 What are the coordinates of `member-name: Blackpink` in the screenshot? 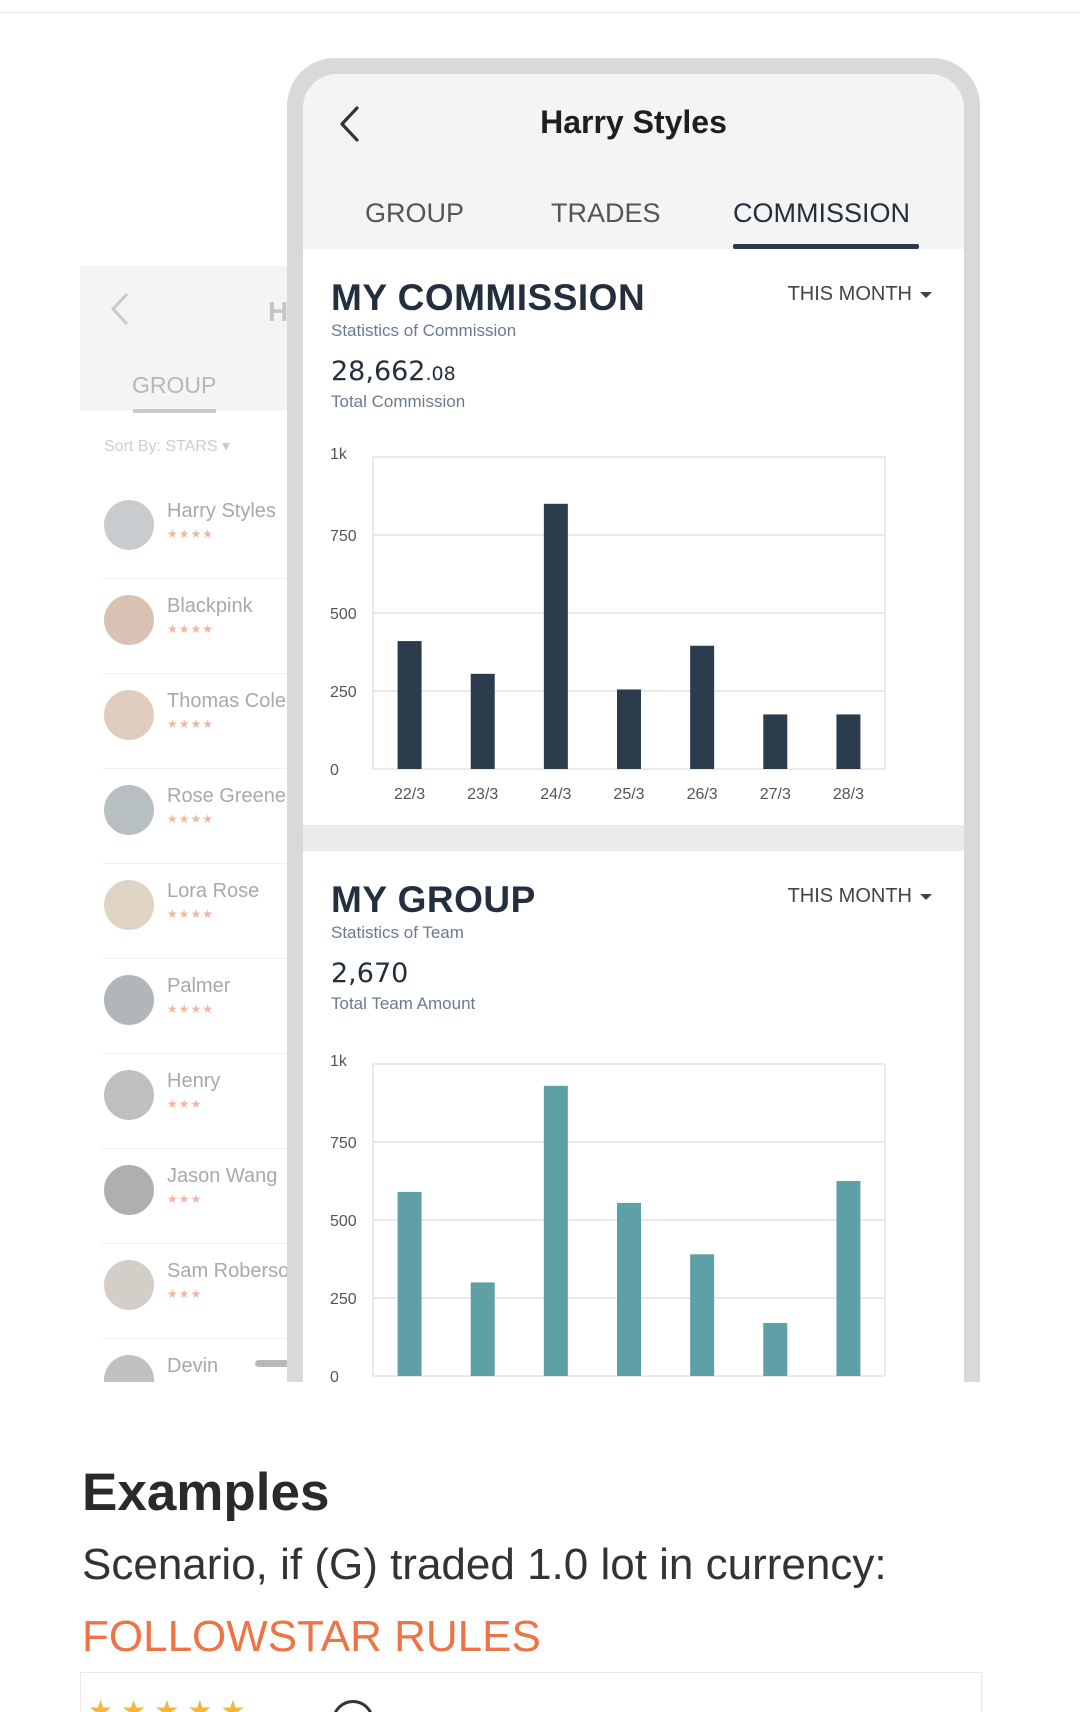 It's located at (210, 606).